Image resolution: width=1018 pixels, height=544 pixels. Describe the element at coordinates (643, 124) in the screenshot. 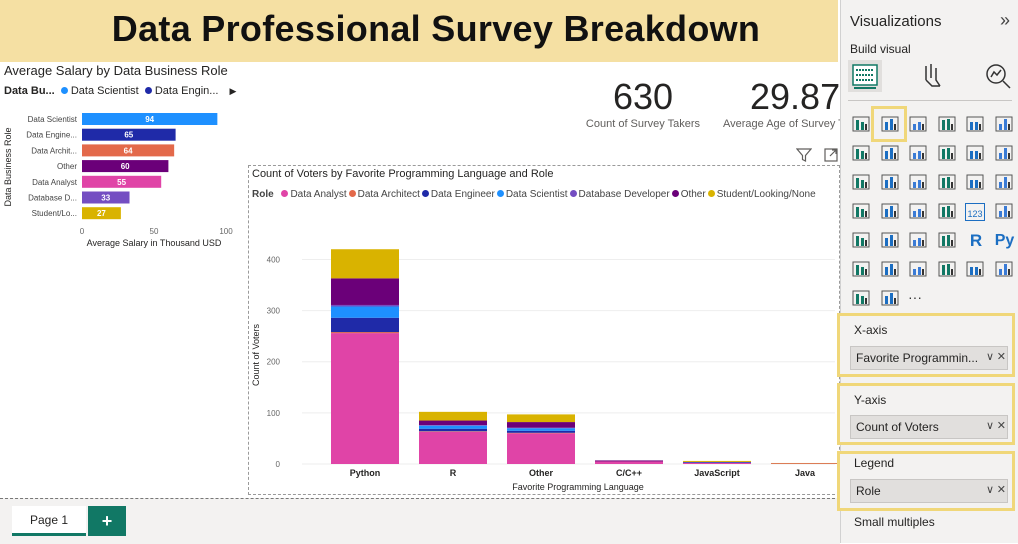

I see `kpi-label: Count of Survey Takers` at that location.